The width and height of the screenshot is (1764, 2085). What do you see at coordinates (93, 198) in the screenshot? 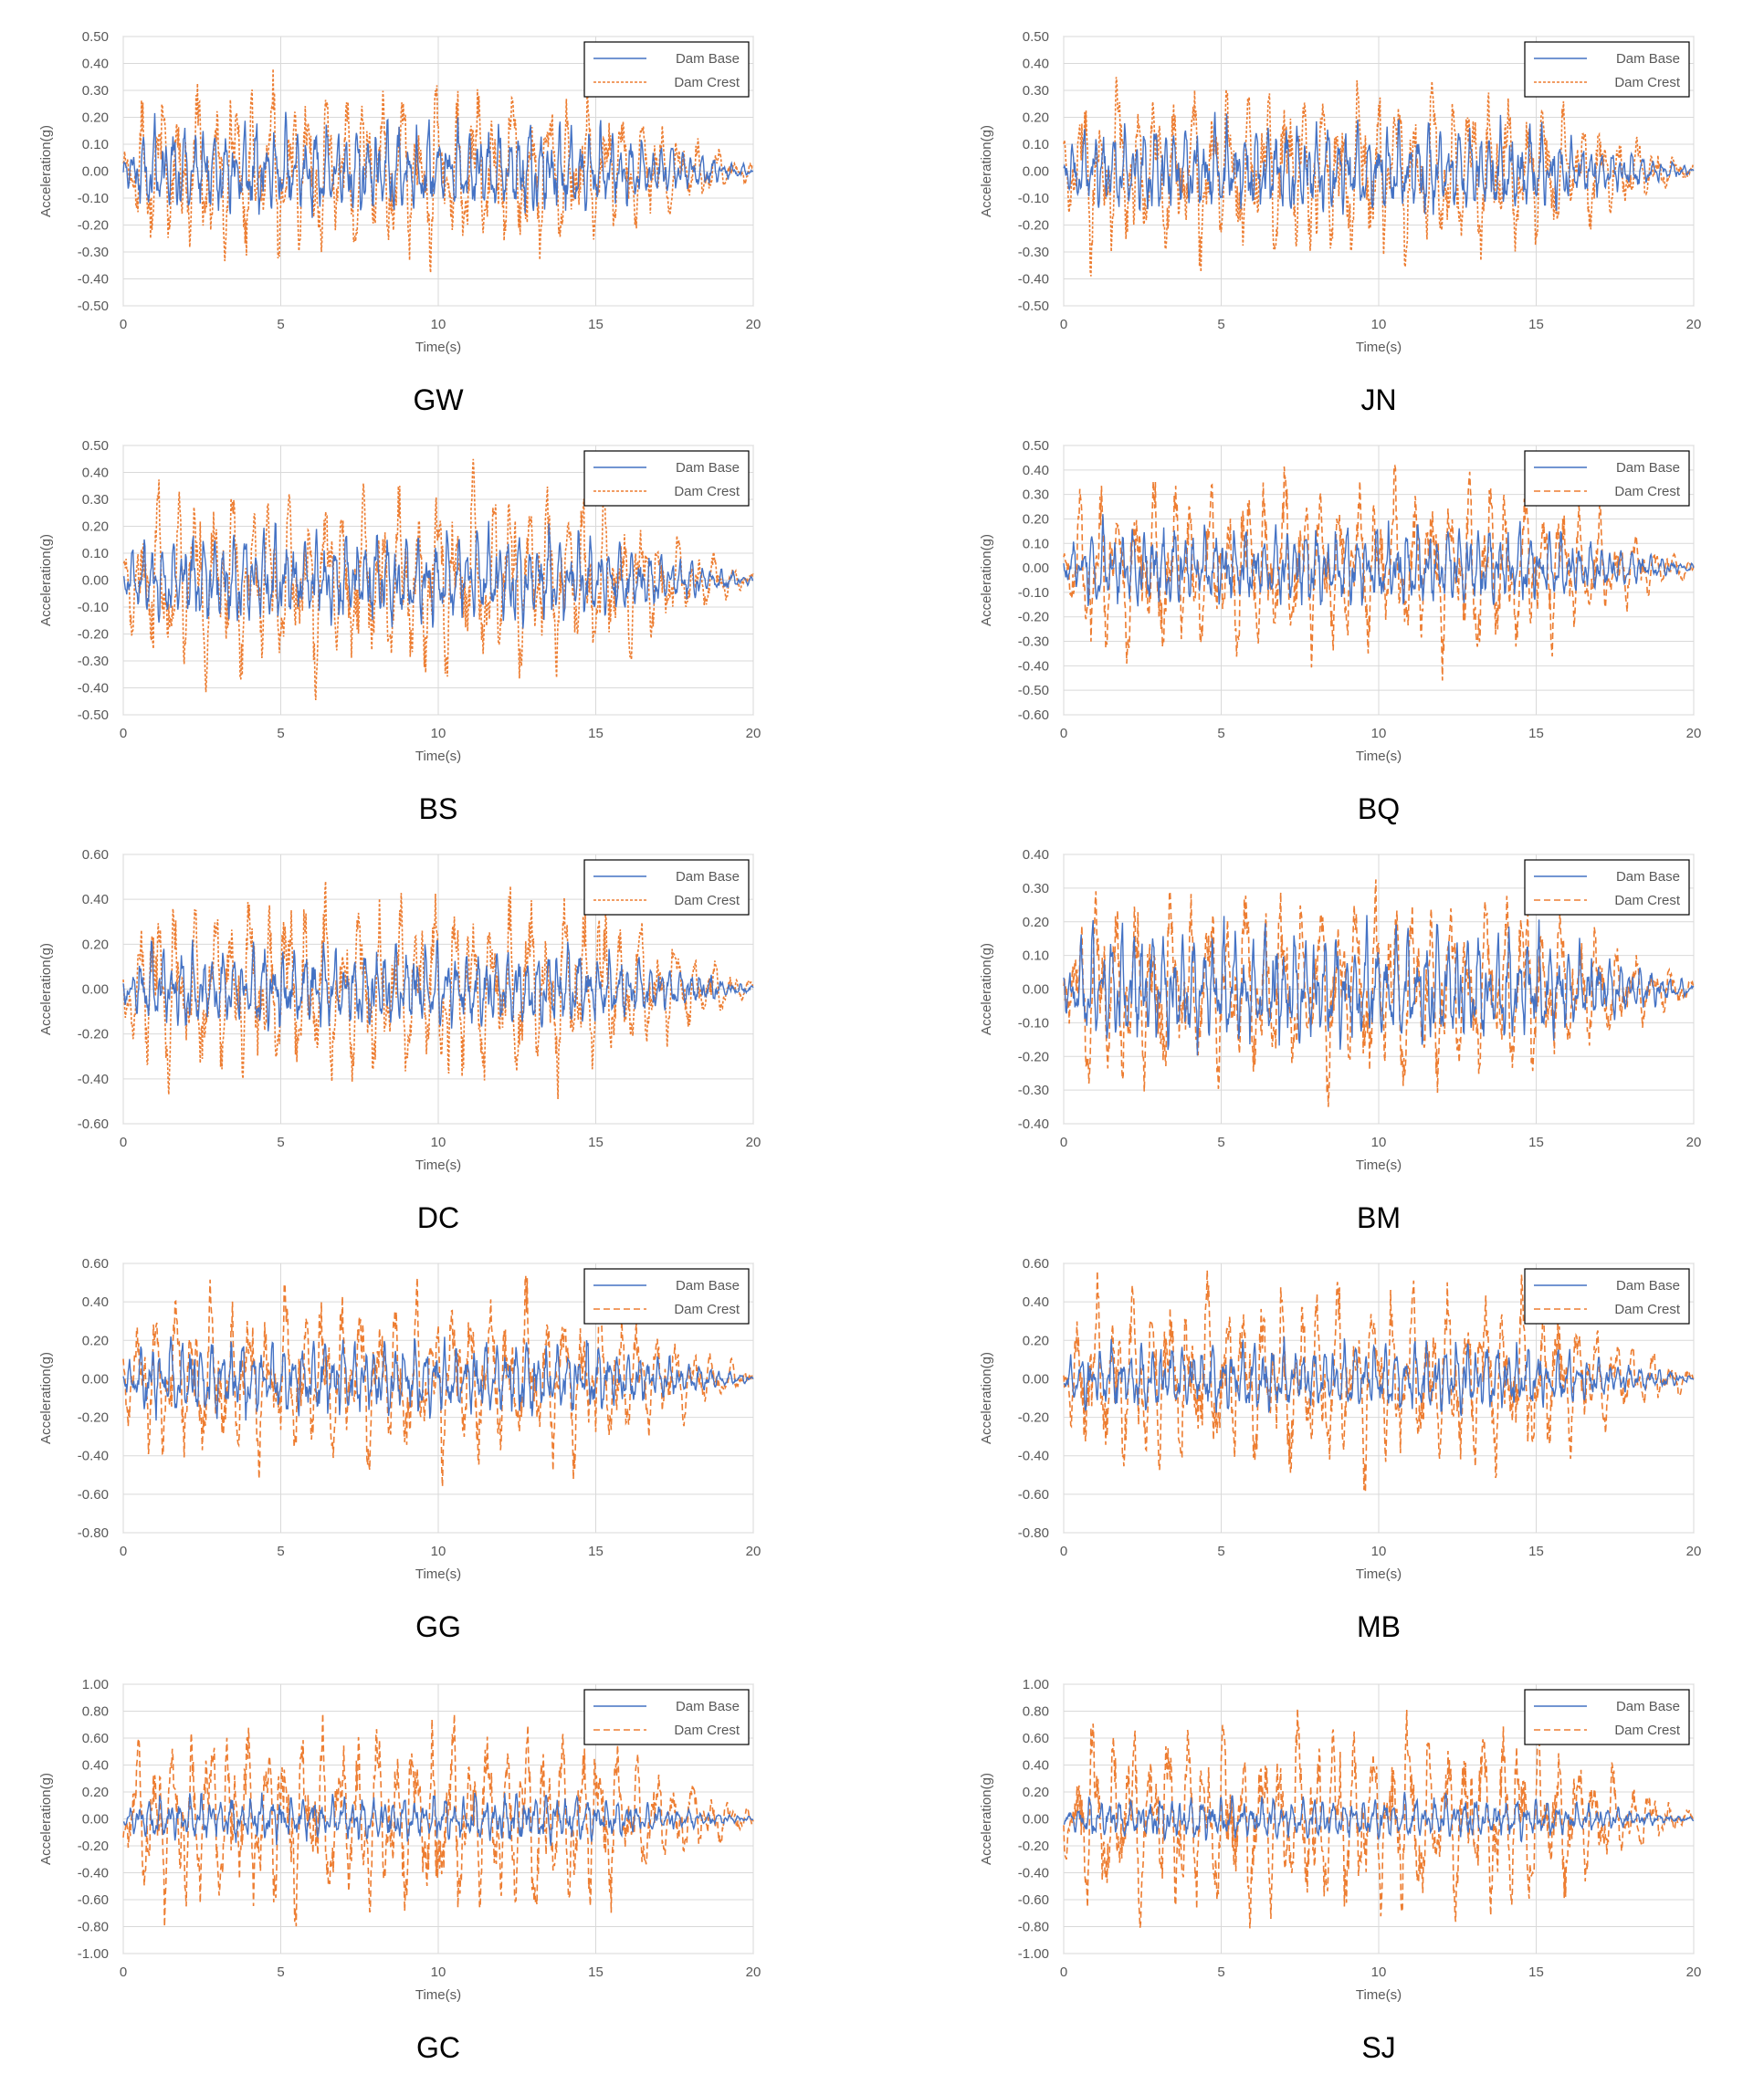
I see `y-tick-label: -0.10` at bounding box center [93, 198].